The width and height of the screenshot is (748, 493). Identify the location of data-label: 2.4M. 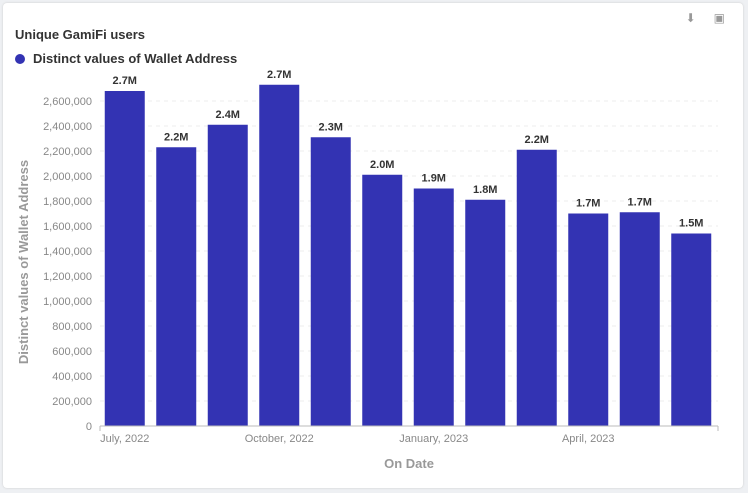
(228, 115).